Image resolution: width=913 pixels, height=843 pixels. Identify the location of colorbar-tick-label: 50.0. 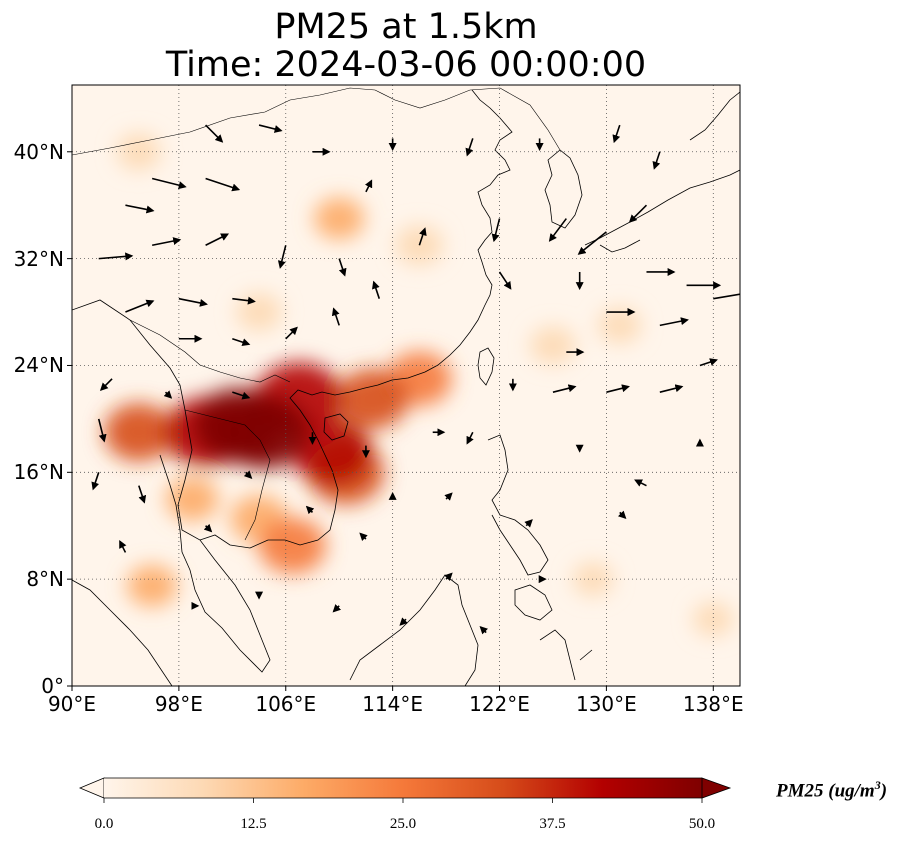
(702, 824).